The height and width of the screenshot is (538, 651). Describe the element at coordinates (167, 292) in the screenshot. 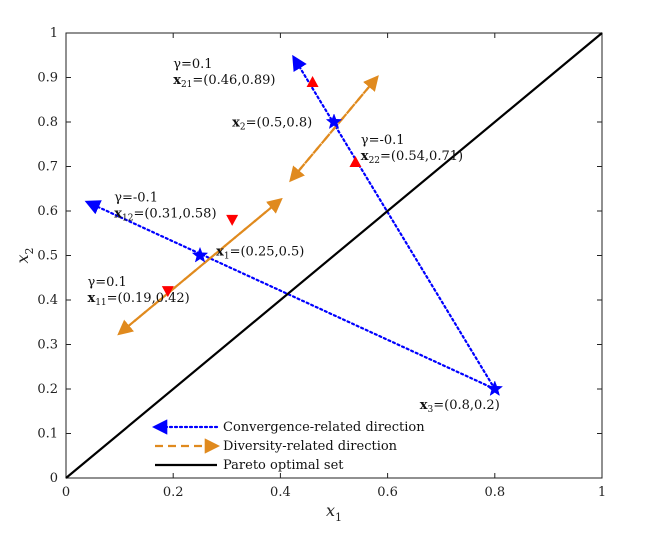

I see `point-triangle-x11` at that location.